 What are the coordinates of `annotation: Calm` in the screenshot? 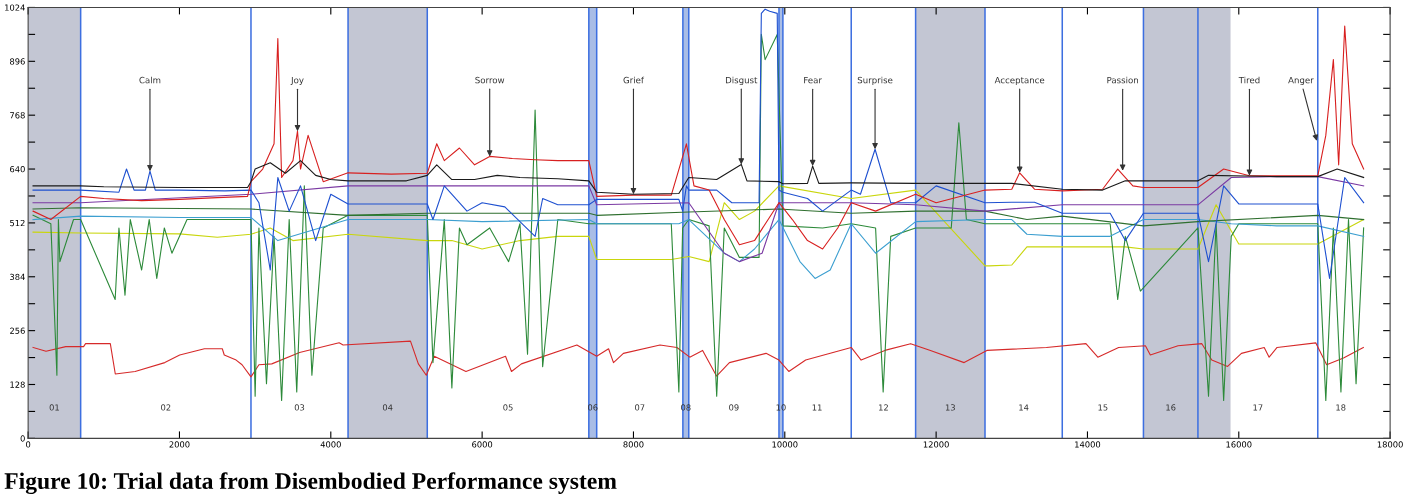 It's located at (150, 80).